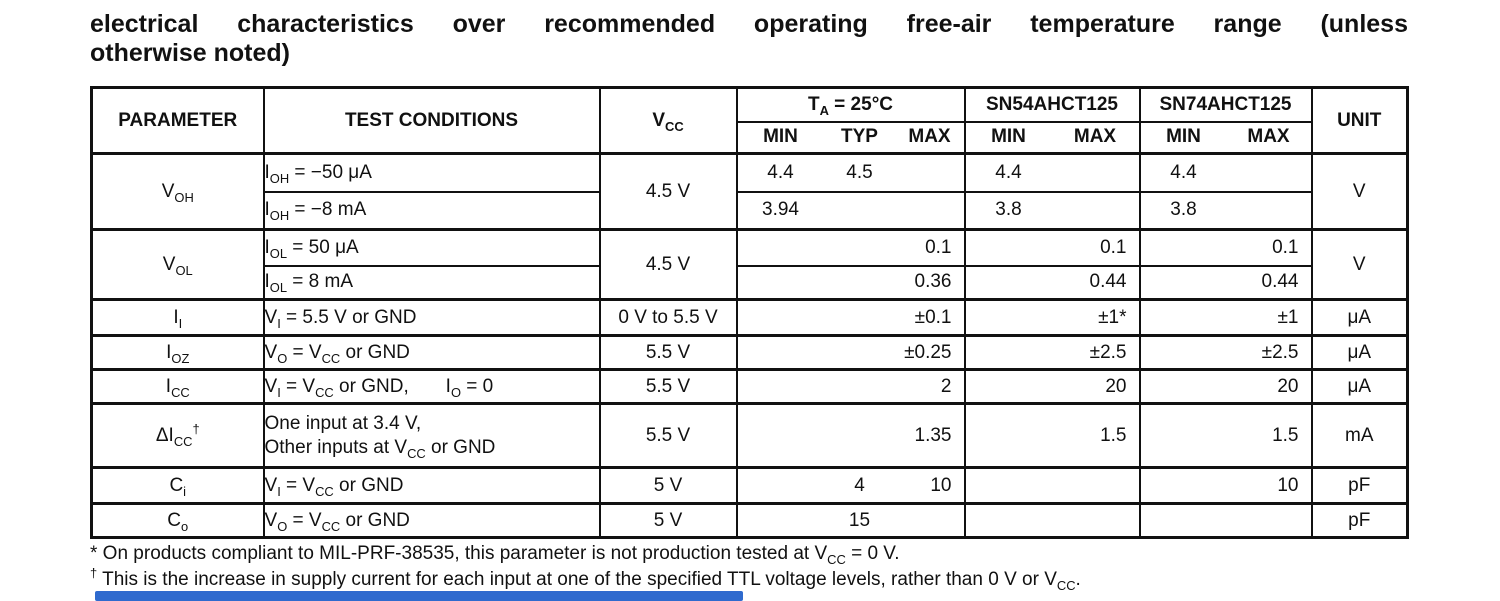  I want to click on cell-ii-ta: ±0.1, so click(850, 317).